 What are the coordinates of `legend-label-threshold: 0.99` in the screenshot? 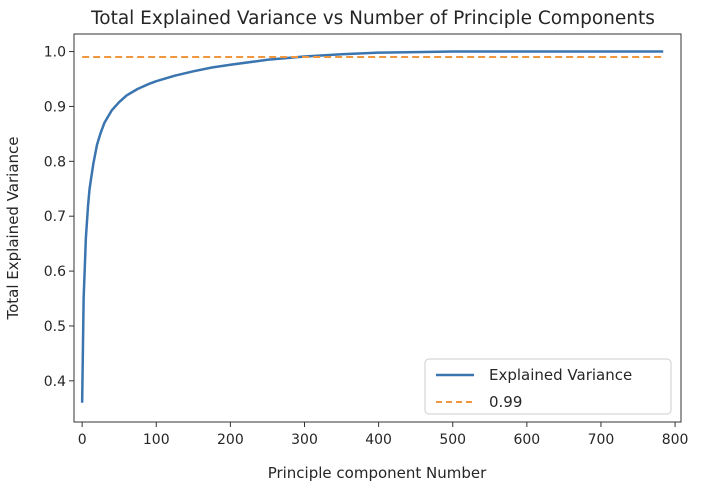 It's located at (505, 402).